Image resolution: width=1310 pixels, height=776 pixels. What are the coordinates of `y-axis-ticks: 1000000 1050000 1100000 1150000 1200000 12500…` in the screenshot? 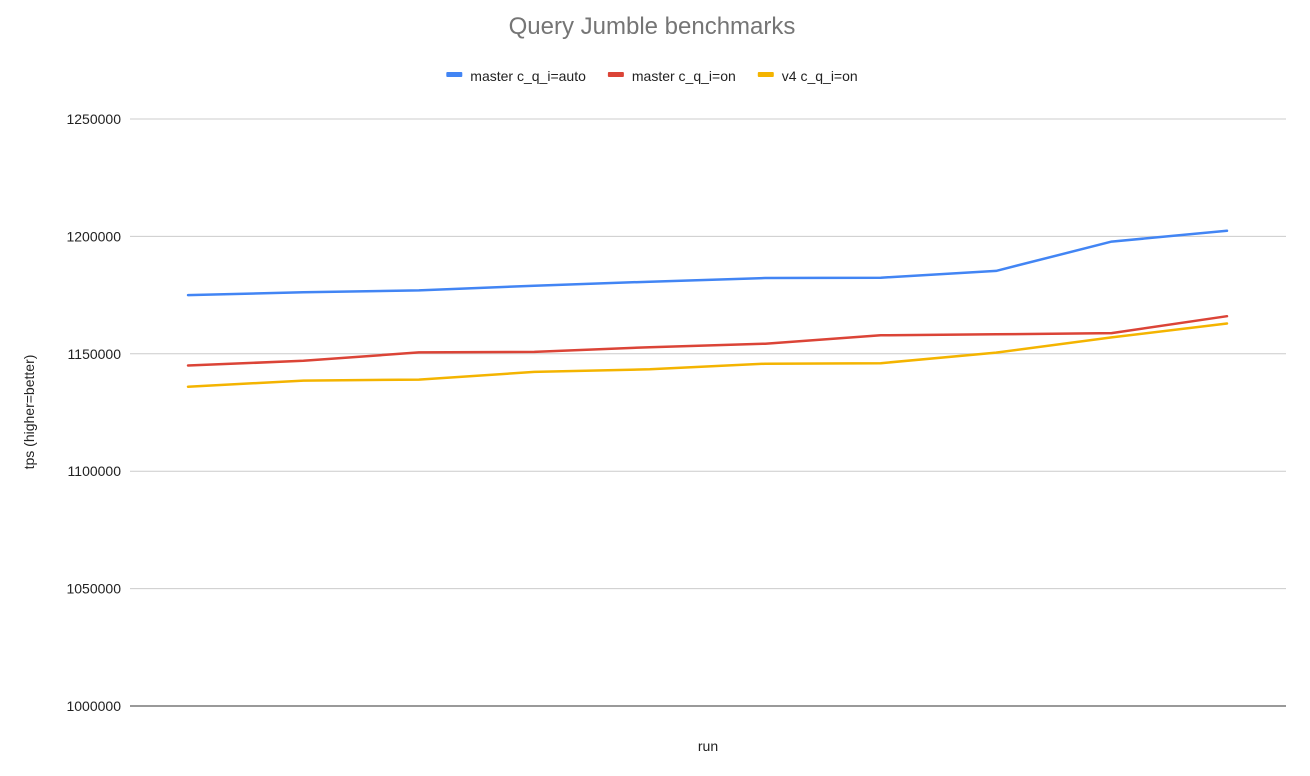 It's located at (93, 412).